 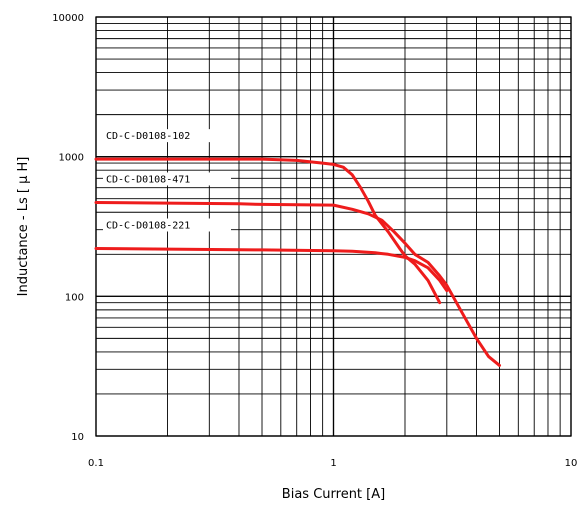 I want to click on series-label: CD-C-D0108-102, so click(x=148, y=136).